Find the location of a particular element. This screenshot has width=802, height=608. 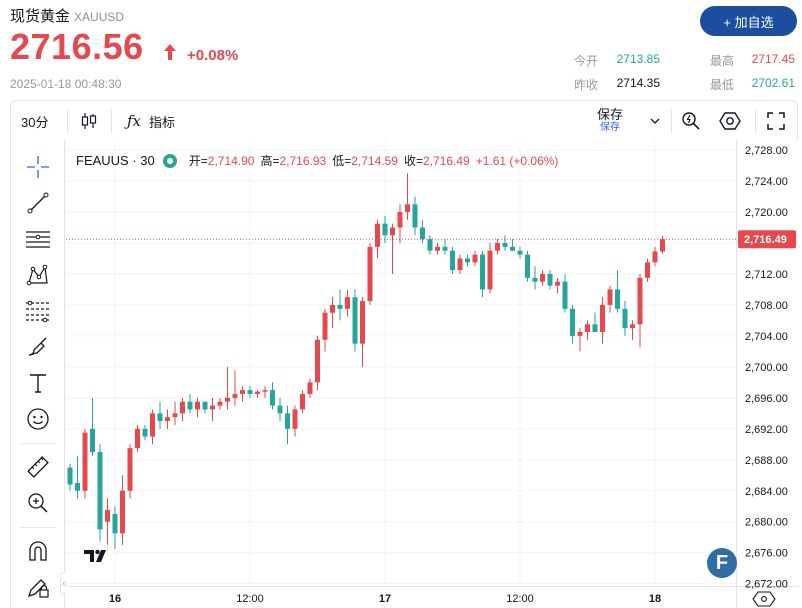

text-icon is located at coordinates (38, 383).